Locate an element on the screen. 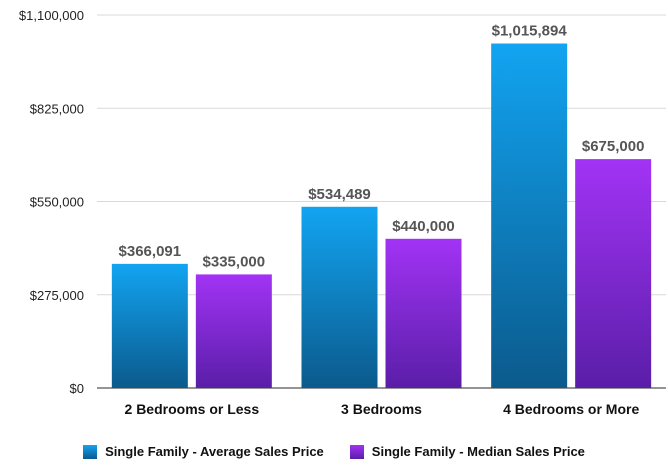 This screenshot has width=668, height=466. data-label: $1,015,894 is located at coordinates (530, 31).